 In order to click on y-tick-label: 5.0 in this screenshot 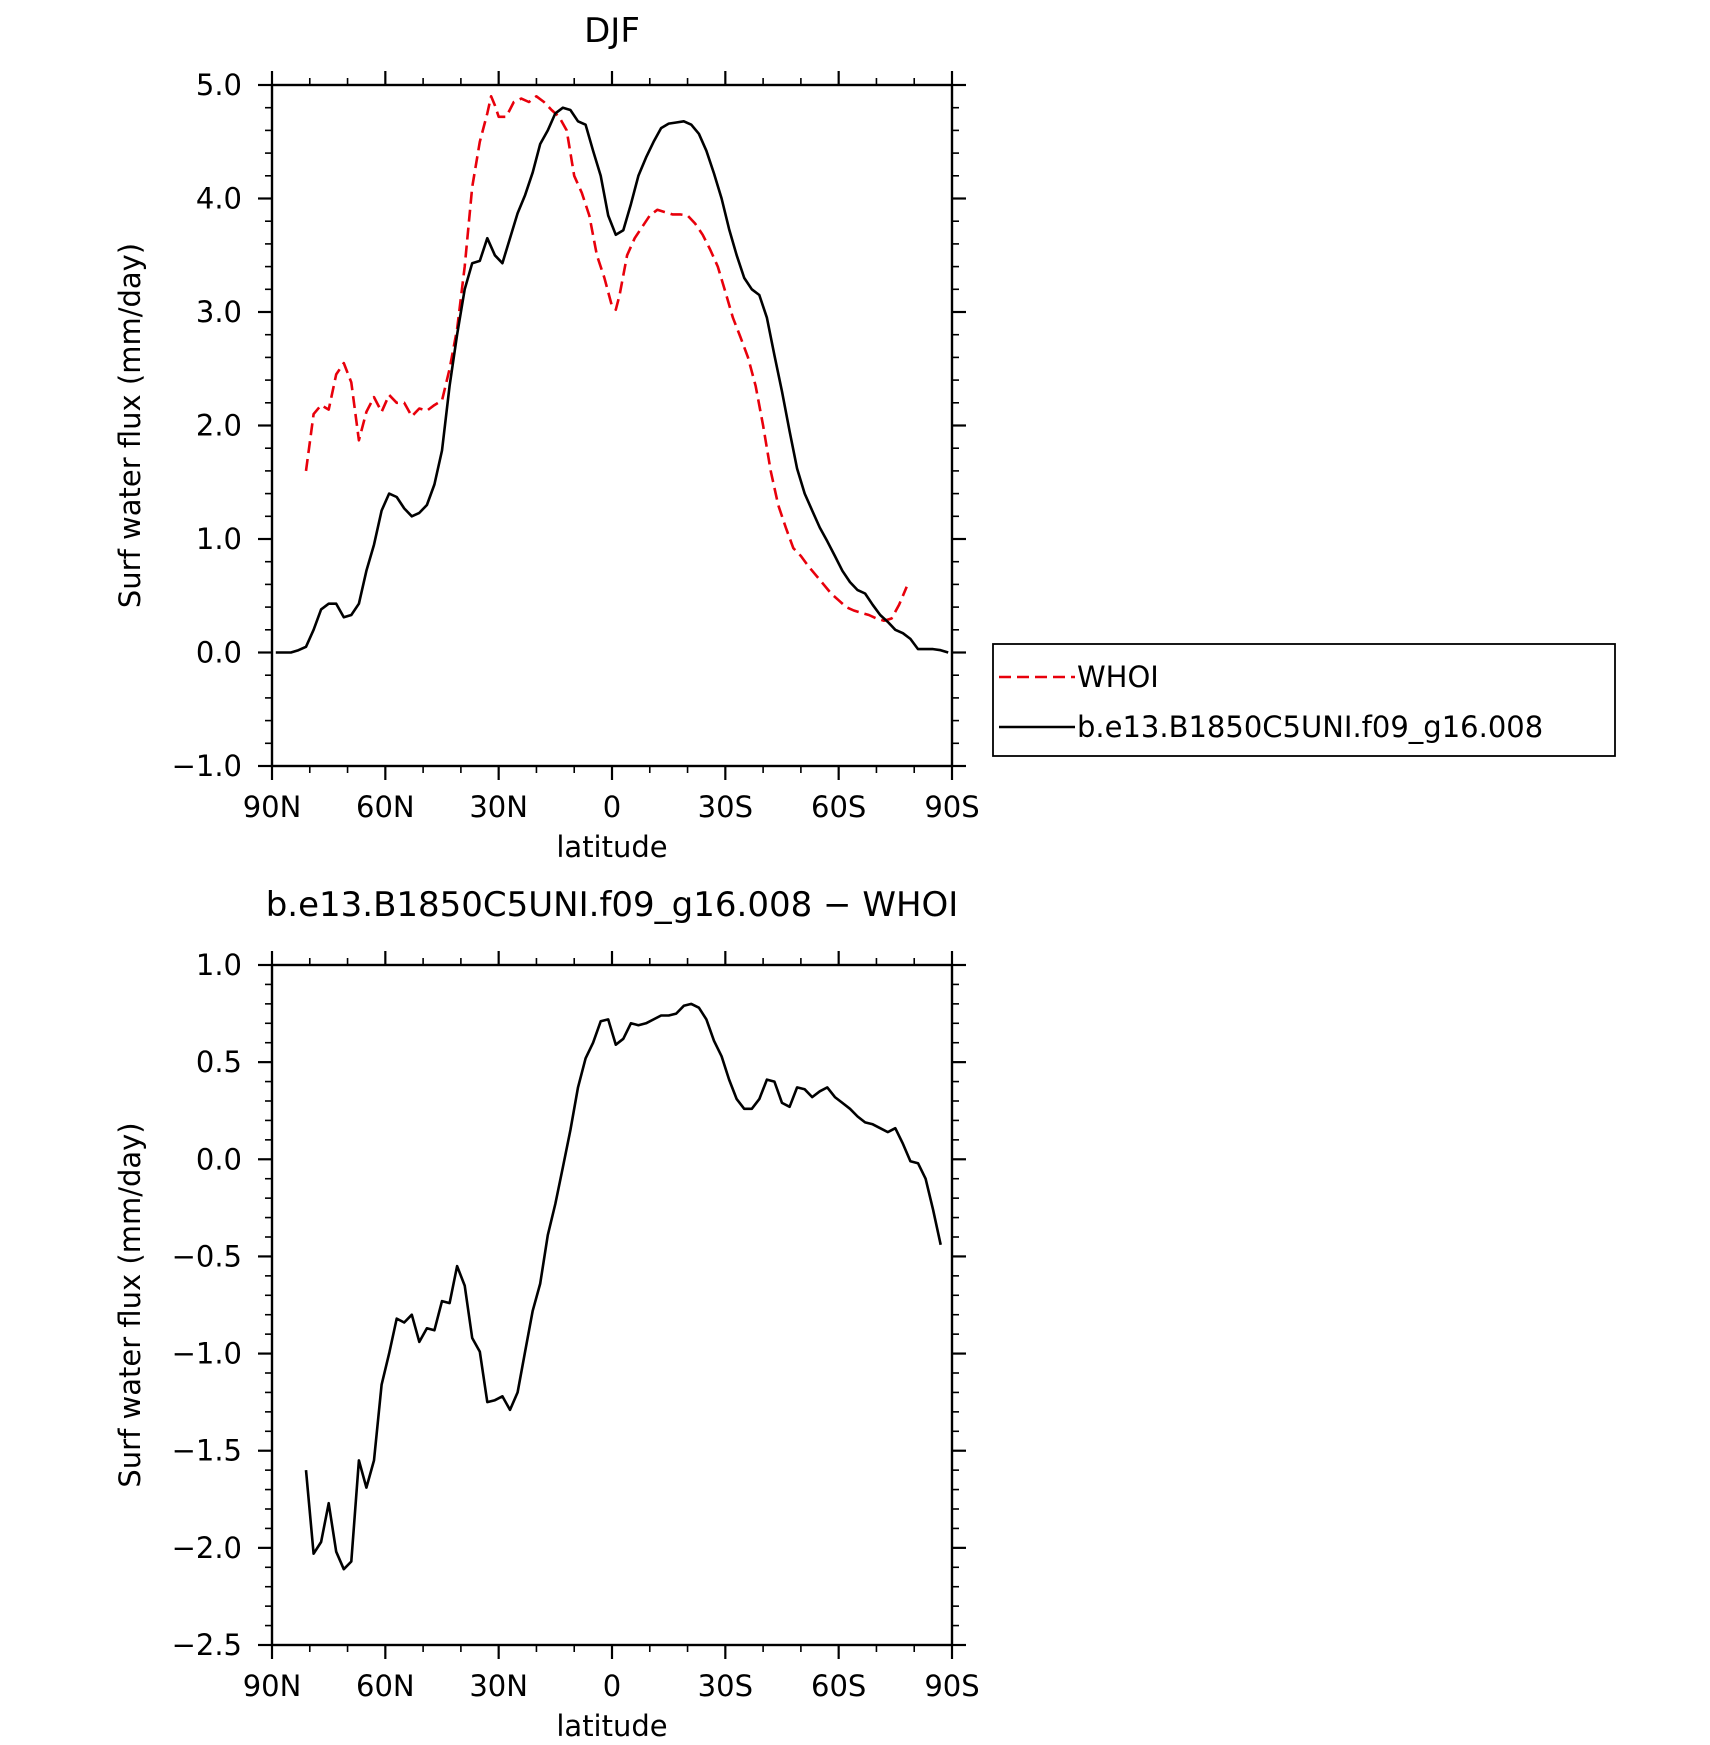, I will do `click(219, 85)`.